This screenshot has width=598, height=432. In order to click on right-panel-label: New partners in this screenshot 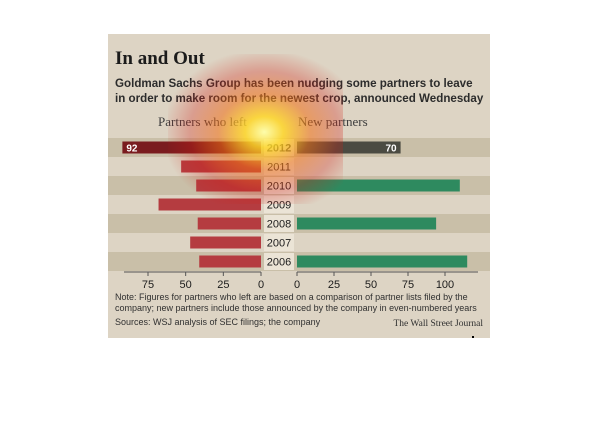, I will do `click(333, 121)`.